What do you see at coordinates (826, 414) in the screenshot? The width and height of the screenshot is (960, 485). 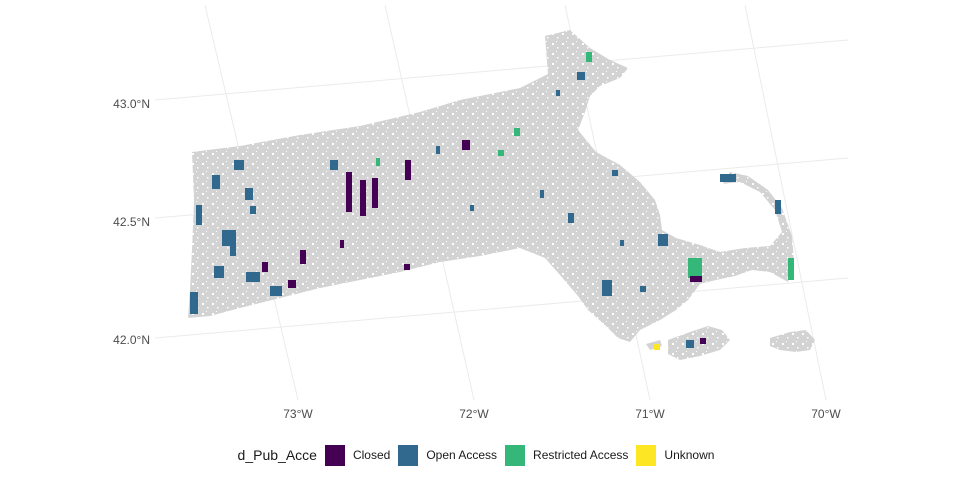 I see `lon-label-70: 70°W` at bounding box center [826, 414].